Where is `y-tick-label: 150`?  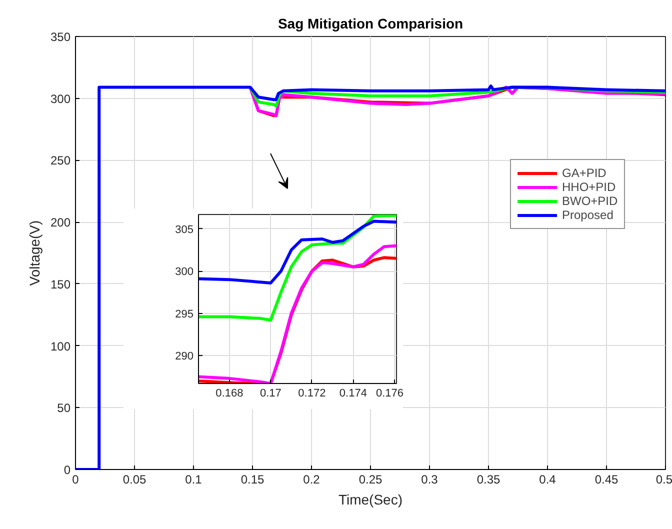 y-tick-label: 150 is located at coordinates (60, 284).